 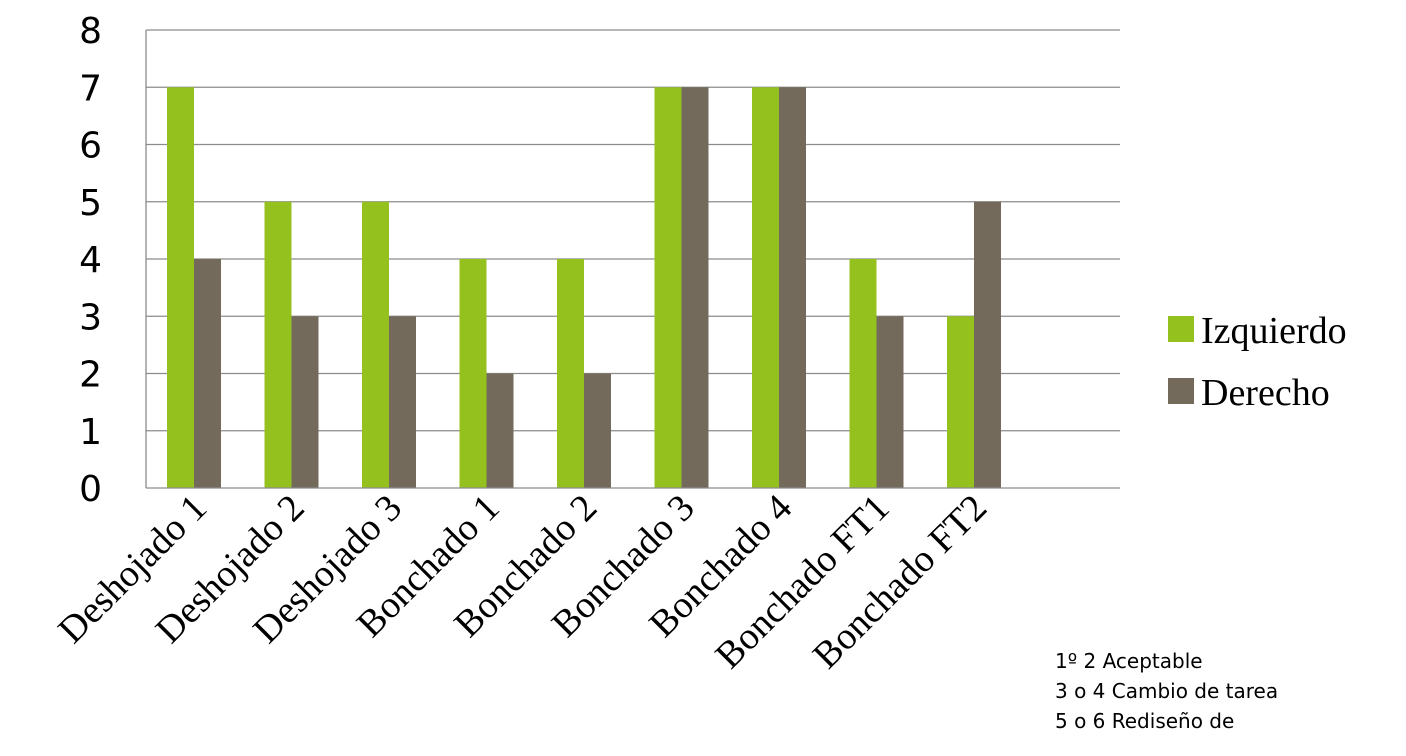 I want to click on y-tick-label: 0, so click(x=90, y=489).